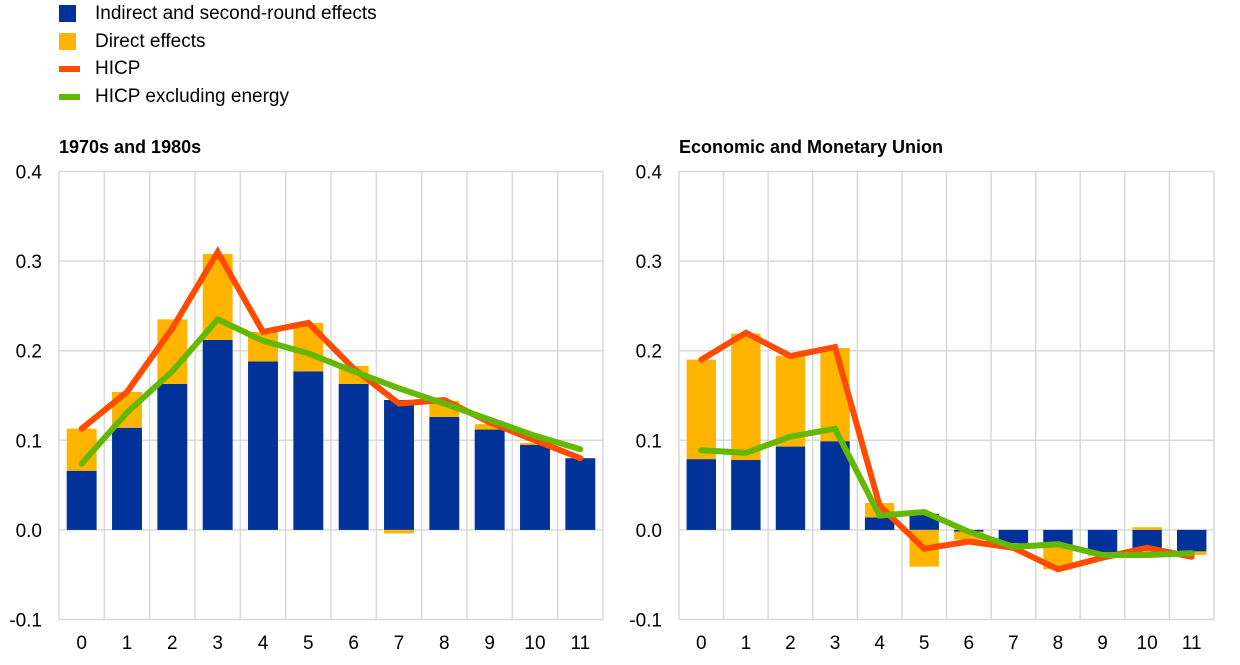 This screenshot has width=1240, height=665. Describe the element at coordinates (67, 41) in the screenshot. I see `legend-swatch-direct` at that location.